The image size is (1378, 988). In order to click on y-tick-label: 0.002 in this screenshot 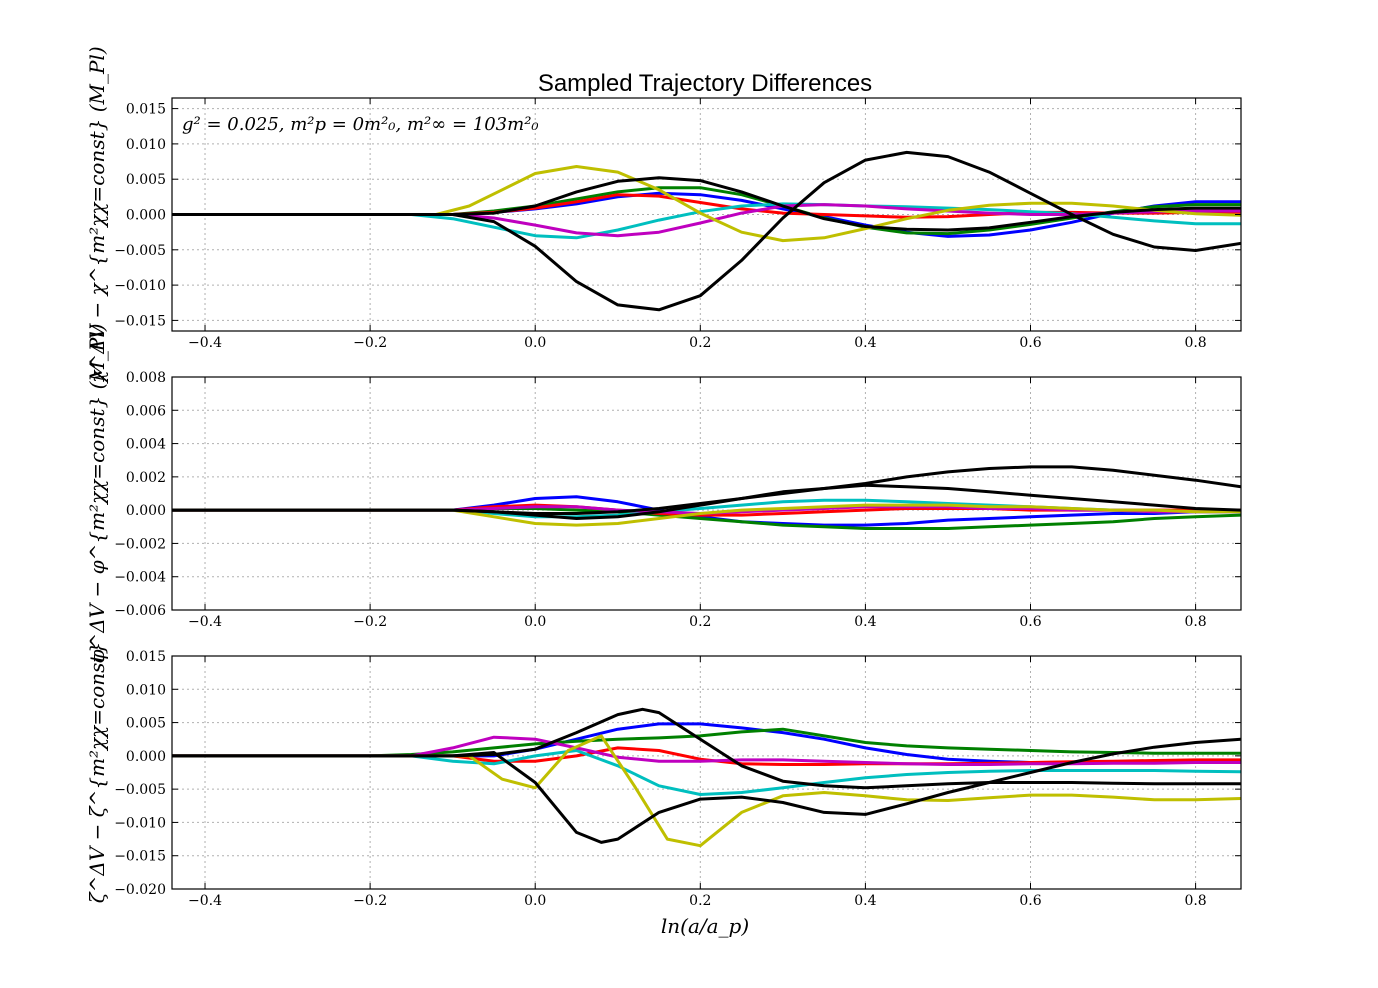, I will do `click(146, 478)`.